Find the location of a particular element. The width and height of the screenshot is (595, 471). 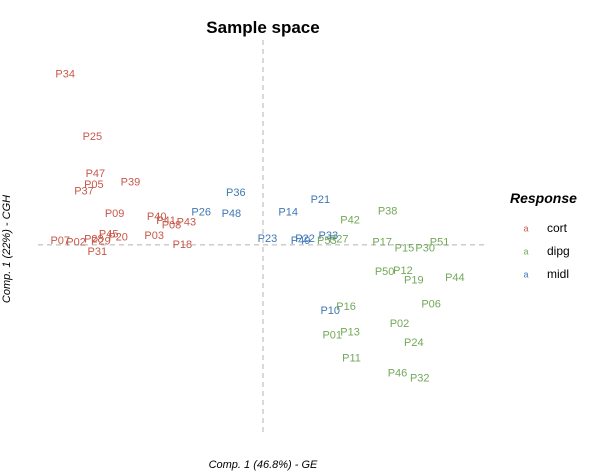

point-label-p42: P42 is located at coordinates (350, 220).